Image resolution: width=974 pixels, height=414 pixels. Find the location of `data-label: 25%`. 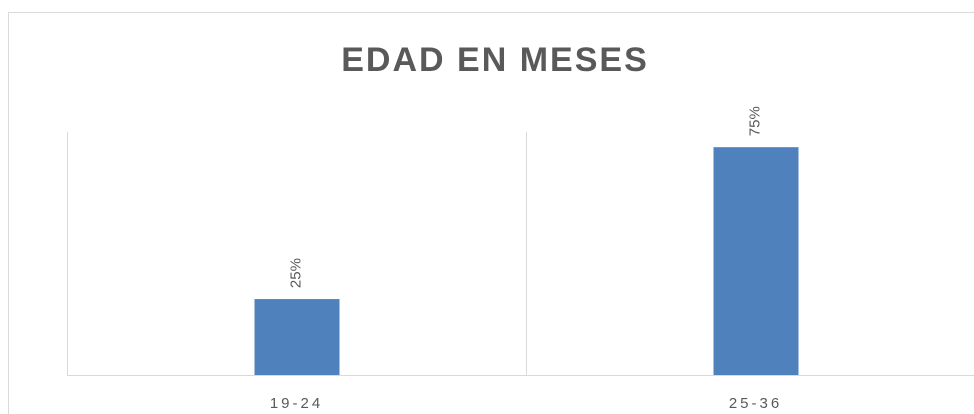

data-label: 25% is located at coordinates (295, 273).